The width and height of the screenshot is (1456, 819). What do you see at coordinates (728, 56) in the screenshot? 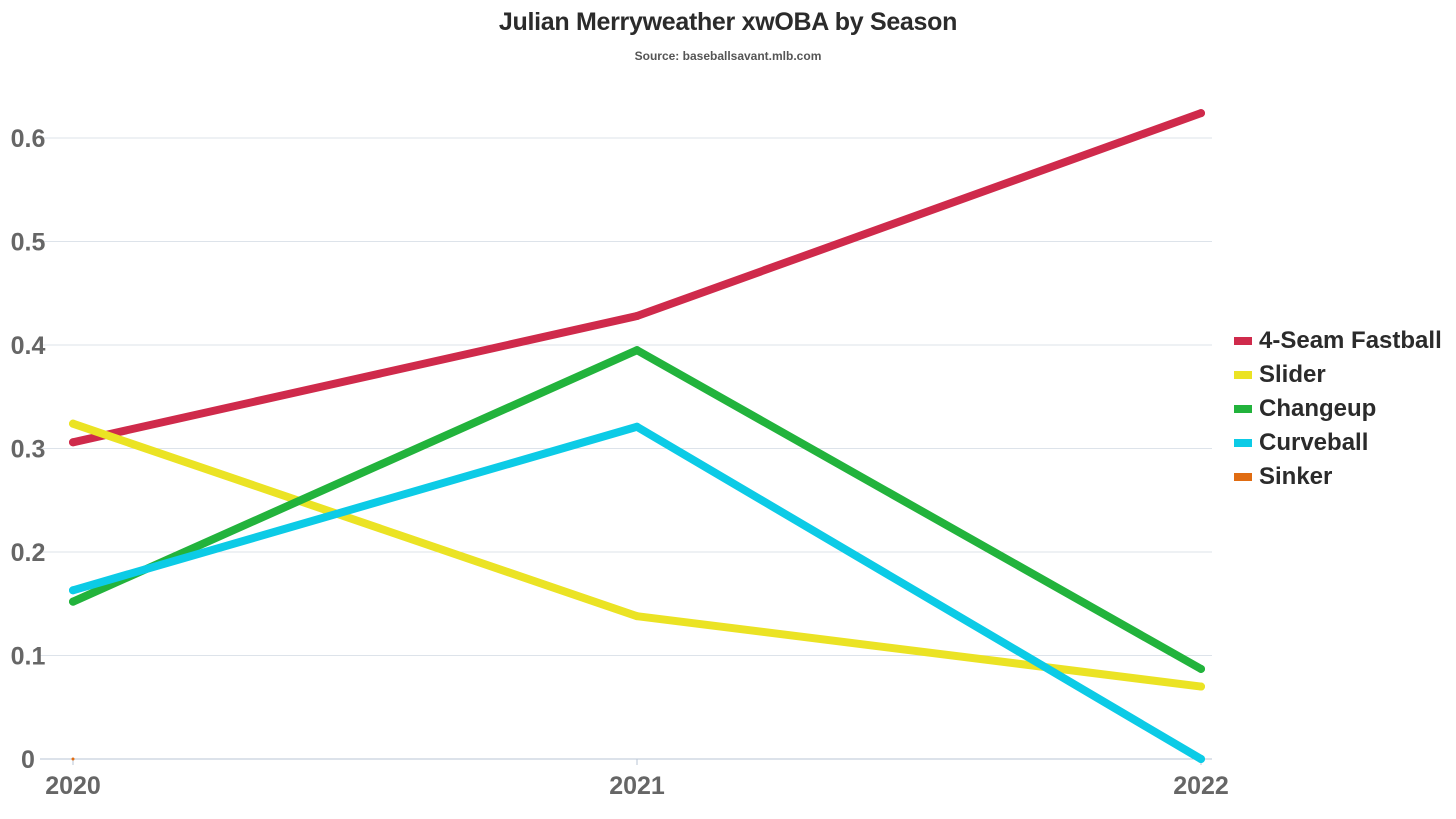
I see `chart-subtitle: Source: baseballsavant.mlb.com` at bounding box center [728, 56].